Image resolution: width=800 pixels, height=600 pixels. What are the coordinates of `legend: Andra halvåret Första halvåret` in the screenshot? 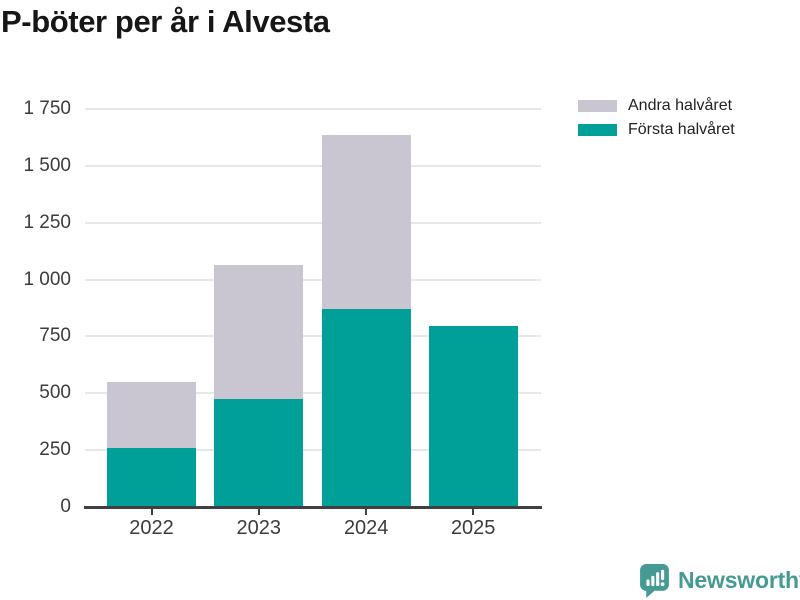 It's located at (656, 118).